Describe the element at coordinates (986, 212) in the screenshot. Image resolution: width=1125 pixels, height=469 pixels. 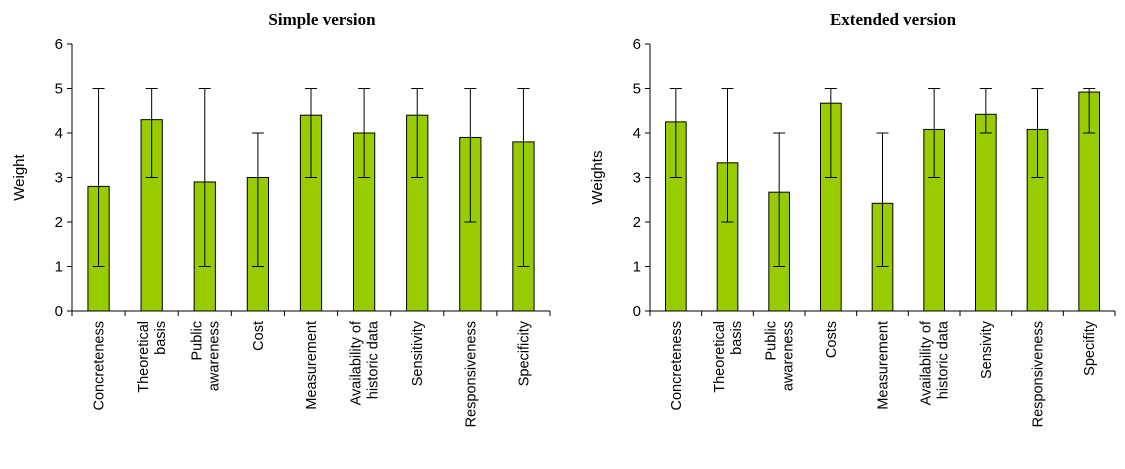
I see `bar` at that location.